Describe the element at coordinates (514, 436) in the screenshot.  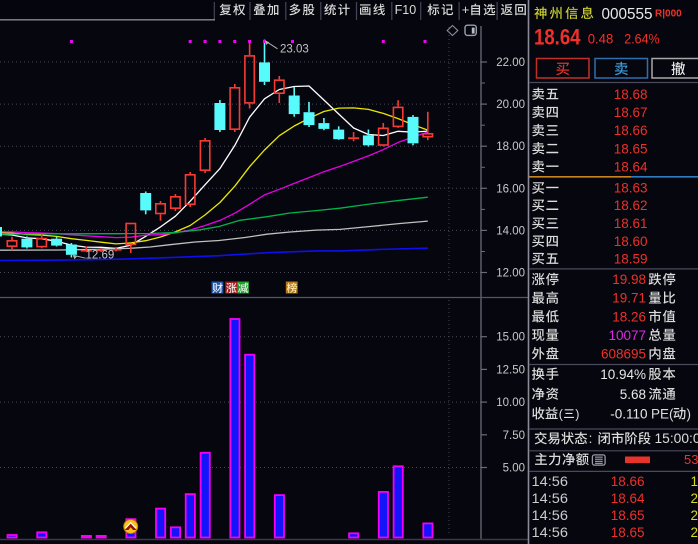
I see `svg-text: 7.50` at that location.